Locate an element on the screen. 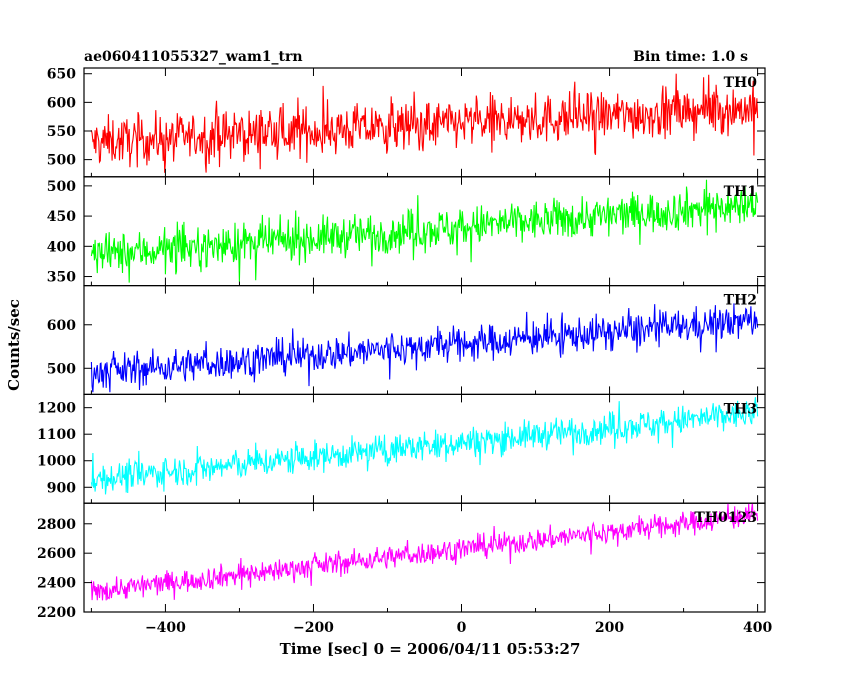  y-tick-label: 2800 is located at coordinates (56, 525).